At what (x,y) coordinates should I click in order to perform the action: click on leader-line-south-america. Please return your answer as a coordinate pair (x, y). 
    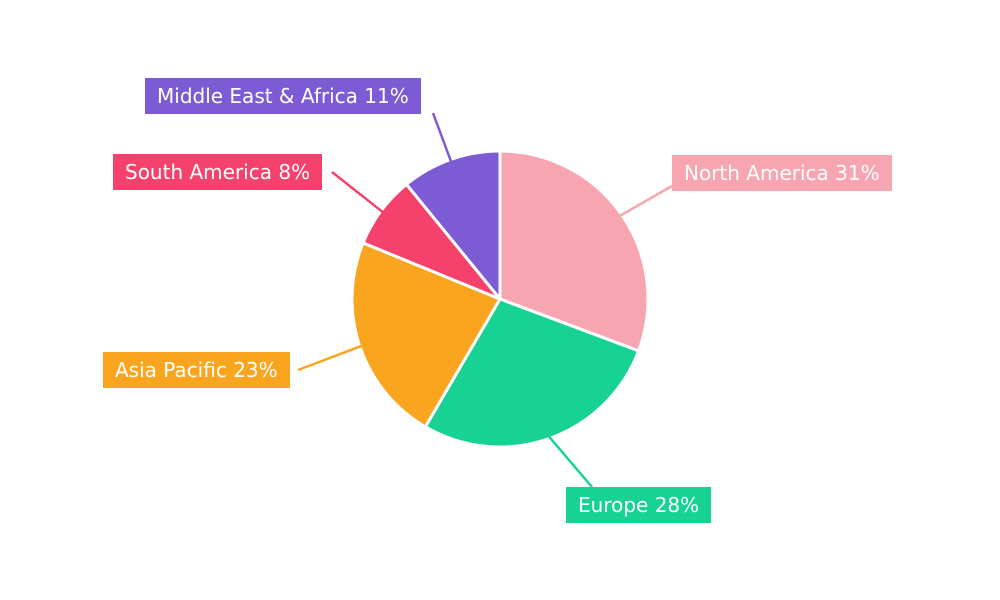
    Looking at the image, I should click on (357, 192).